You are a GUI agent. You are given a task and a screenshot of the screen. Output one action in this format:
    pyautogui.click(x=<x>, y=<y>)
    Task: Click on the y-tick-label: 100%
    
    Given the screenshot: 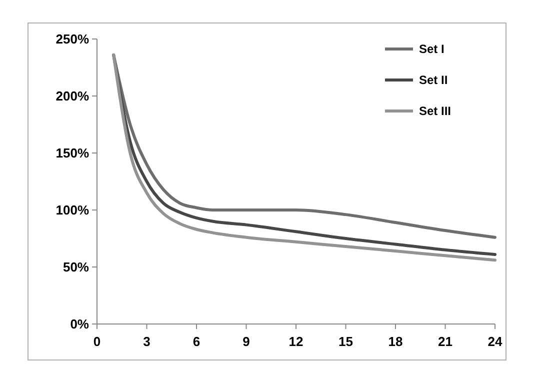 What is the action you would take?
    pyautogui.click(x=73, y=210)
    